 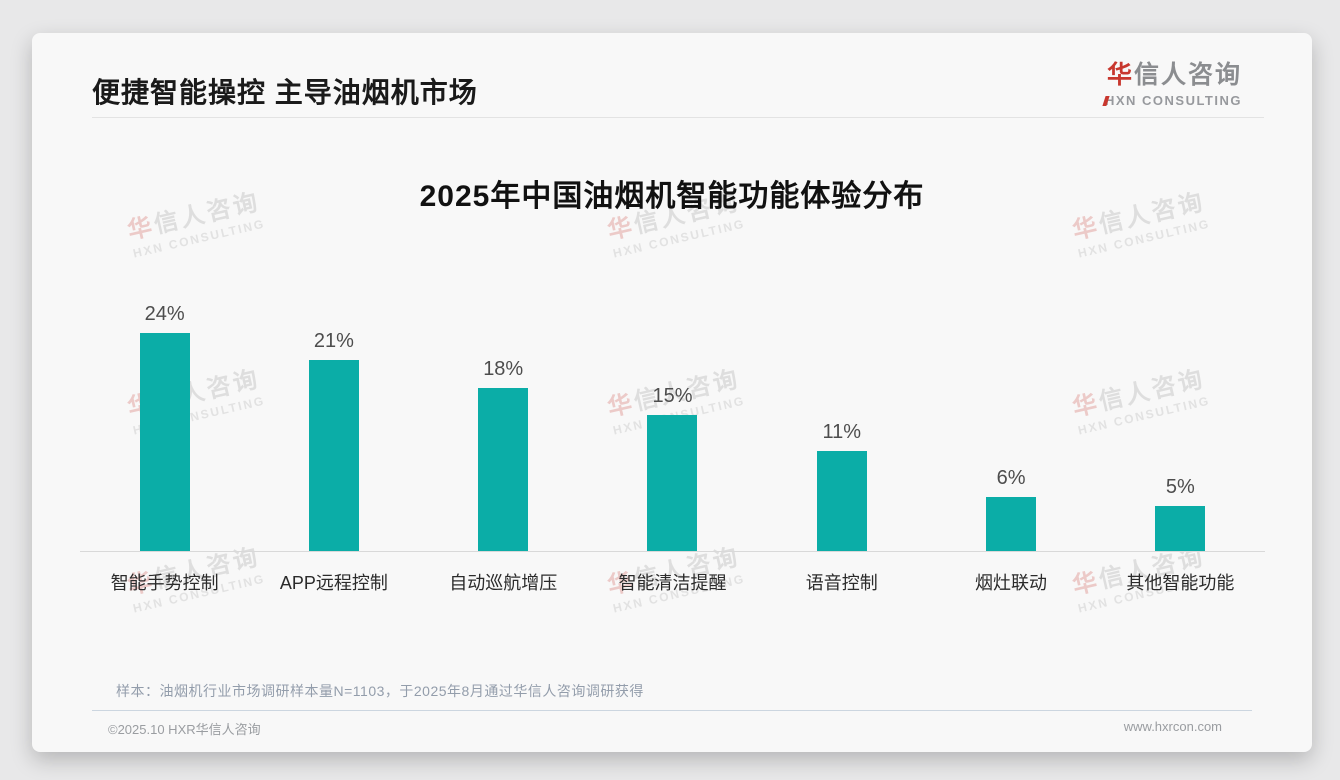 I want to click on bar-column: 18%, so click(x=503, y=419).